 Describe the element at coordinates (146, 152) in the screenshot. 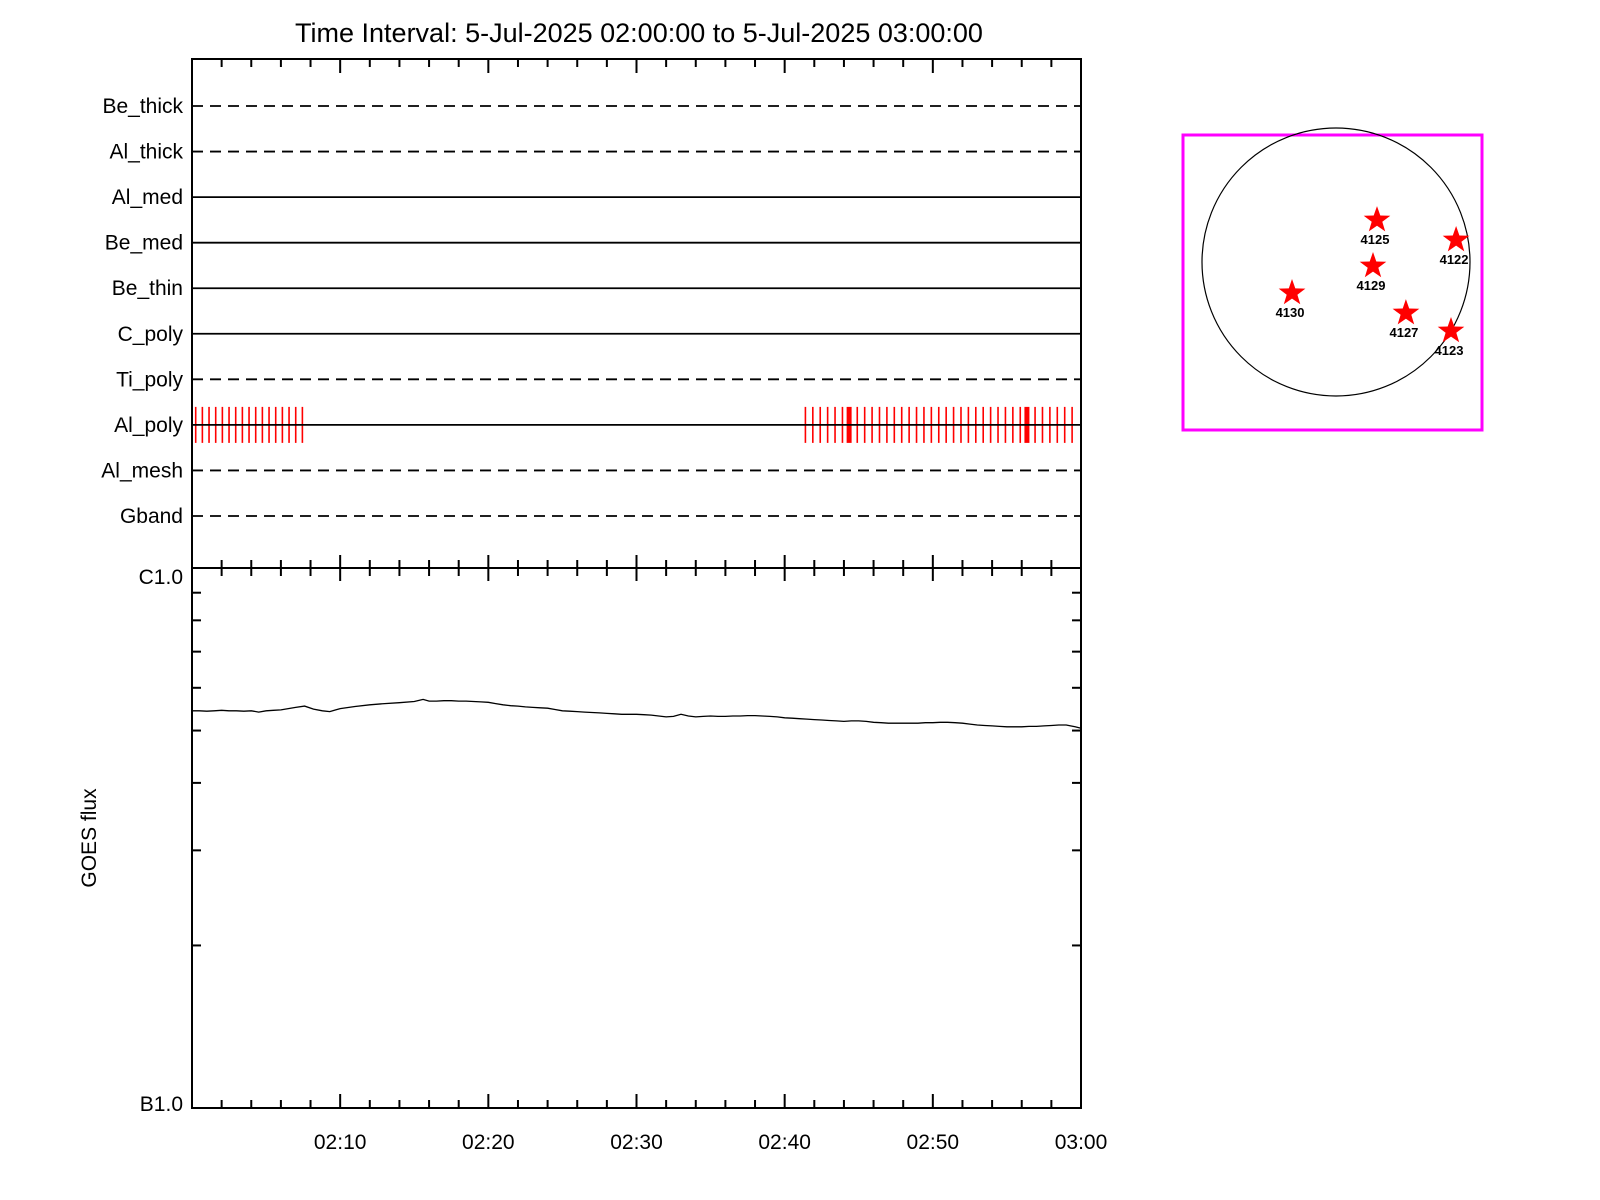

I see `filter-label-al-thick: Al_thick` at that location.